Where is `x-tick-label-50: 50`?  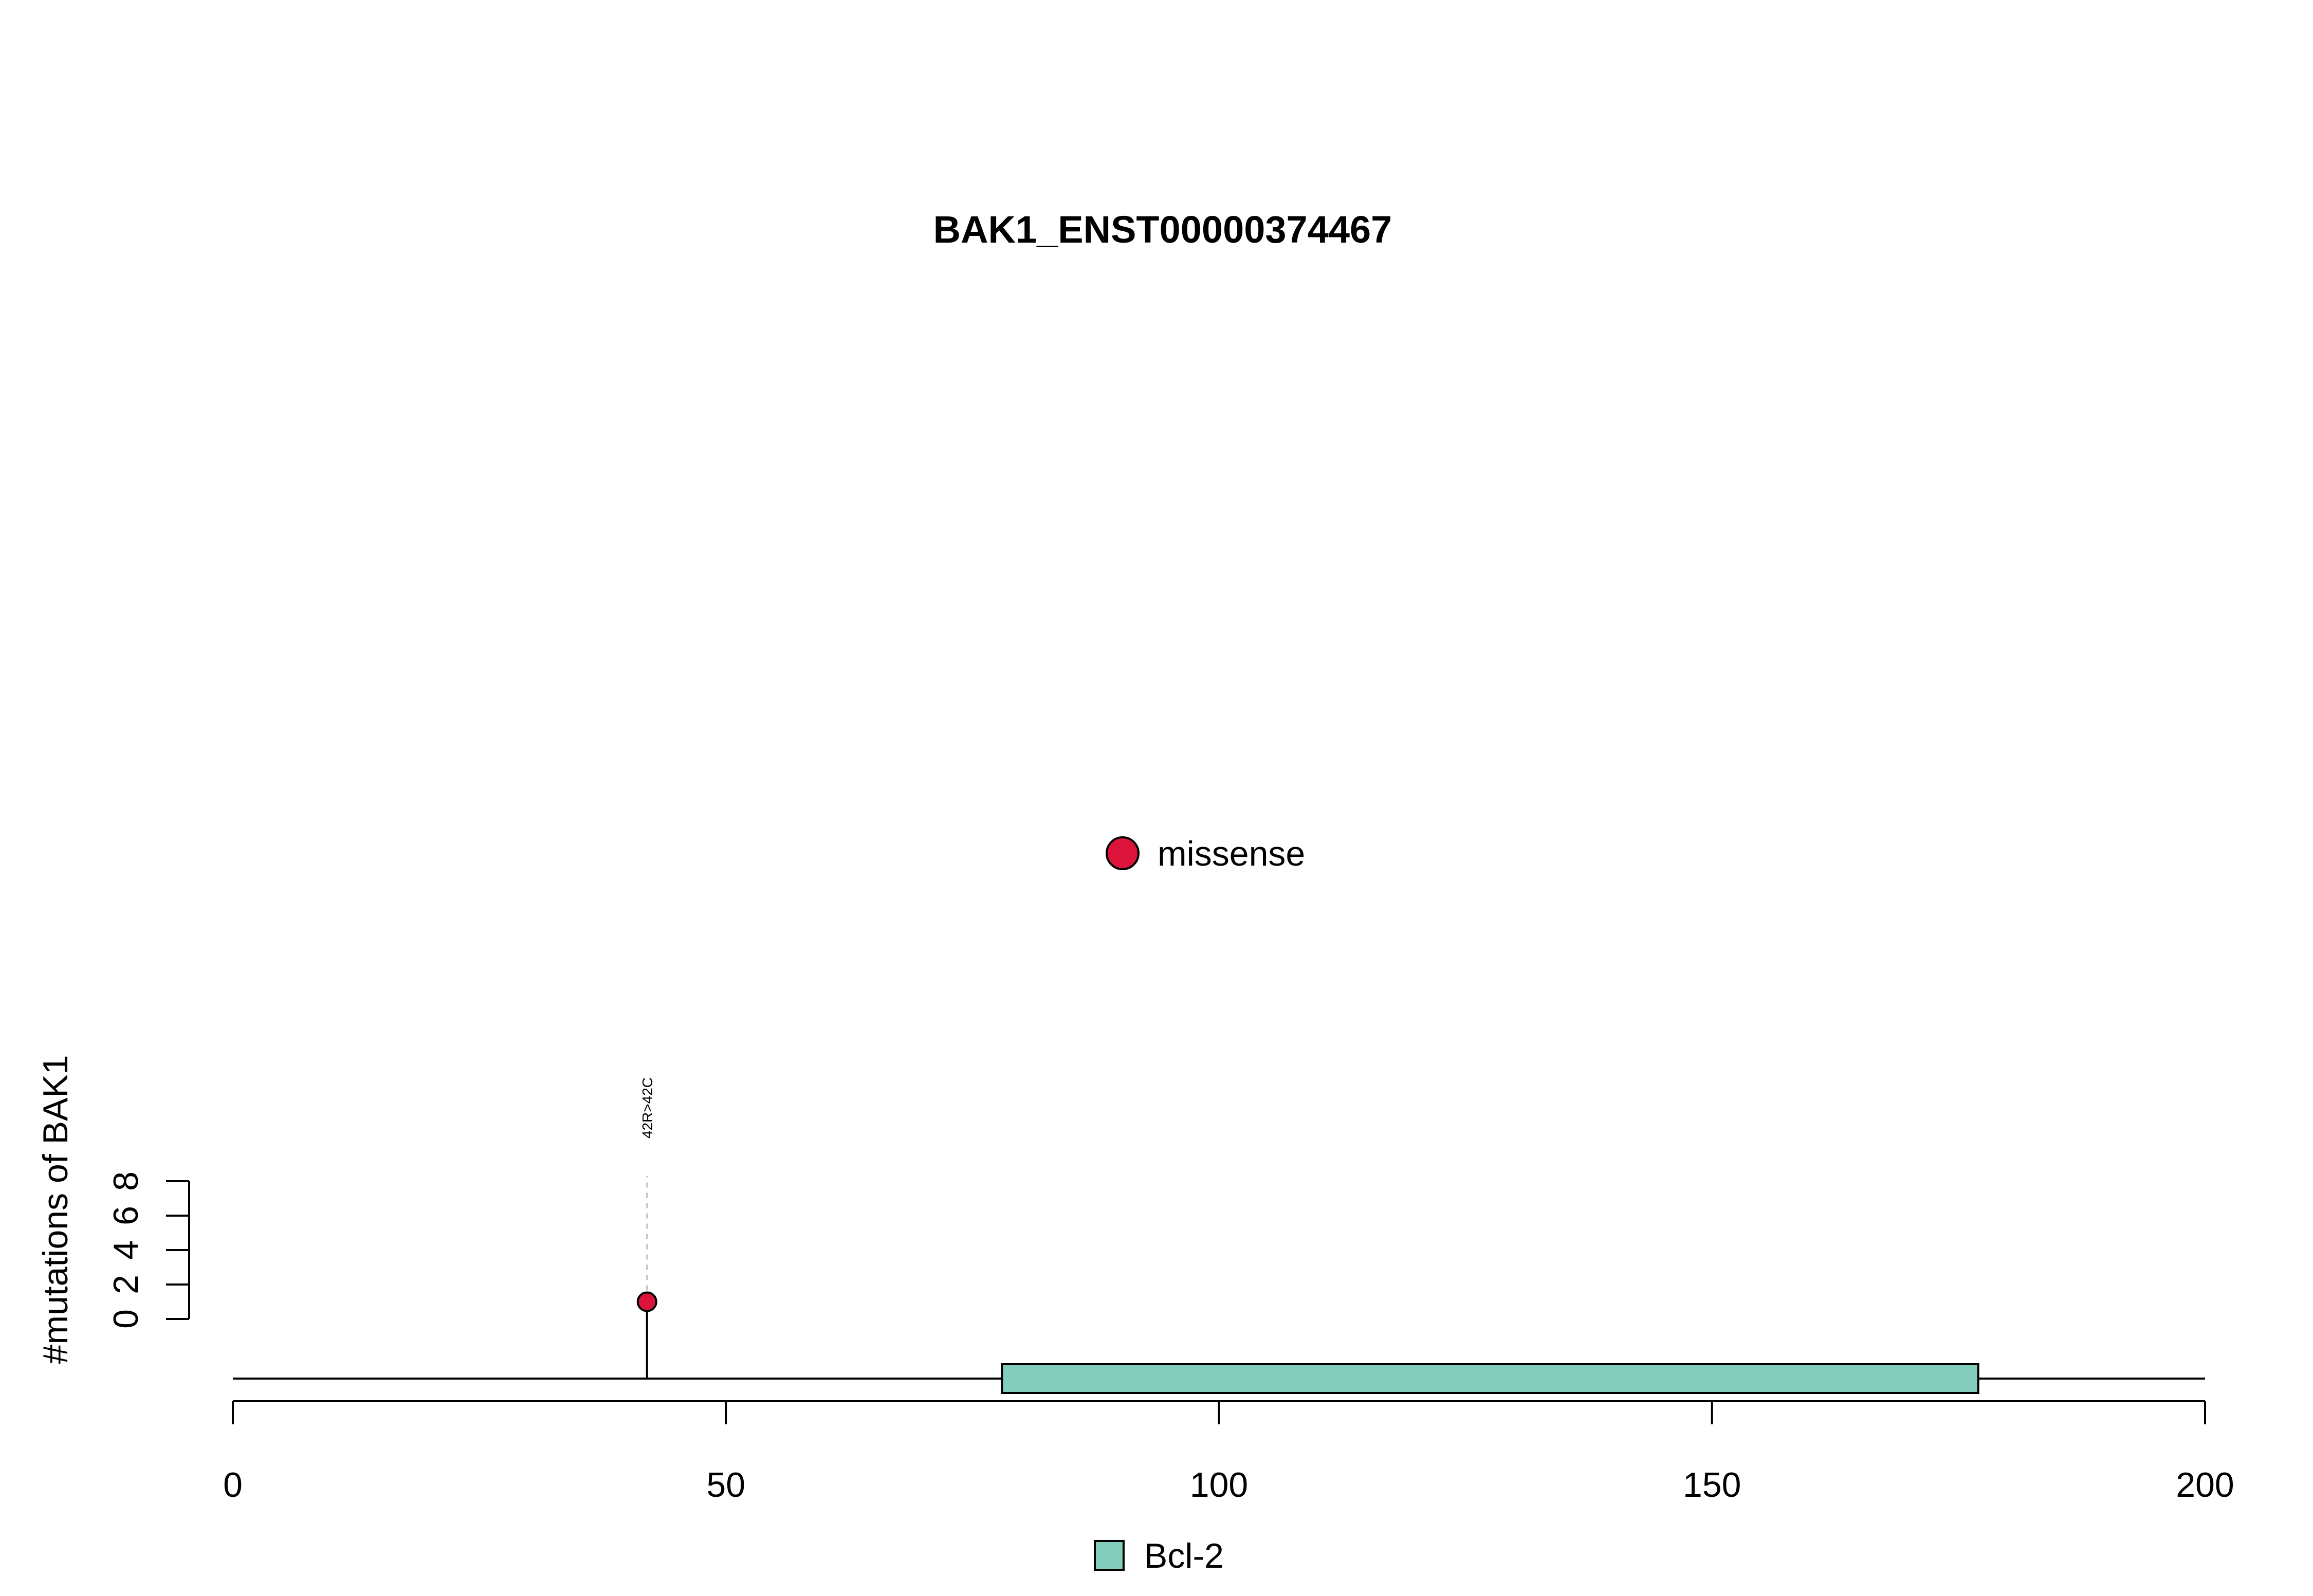 x-tick-label-50: 50 is located at coordinates (725, 1485).